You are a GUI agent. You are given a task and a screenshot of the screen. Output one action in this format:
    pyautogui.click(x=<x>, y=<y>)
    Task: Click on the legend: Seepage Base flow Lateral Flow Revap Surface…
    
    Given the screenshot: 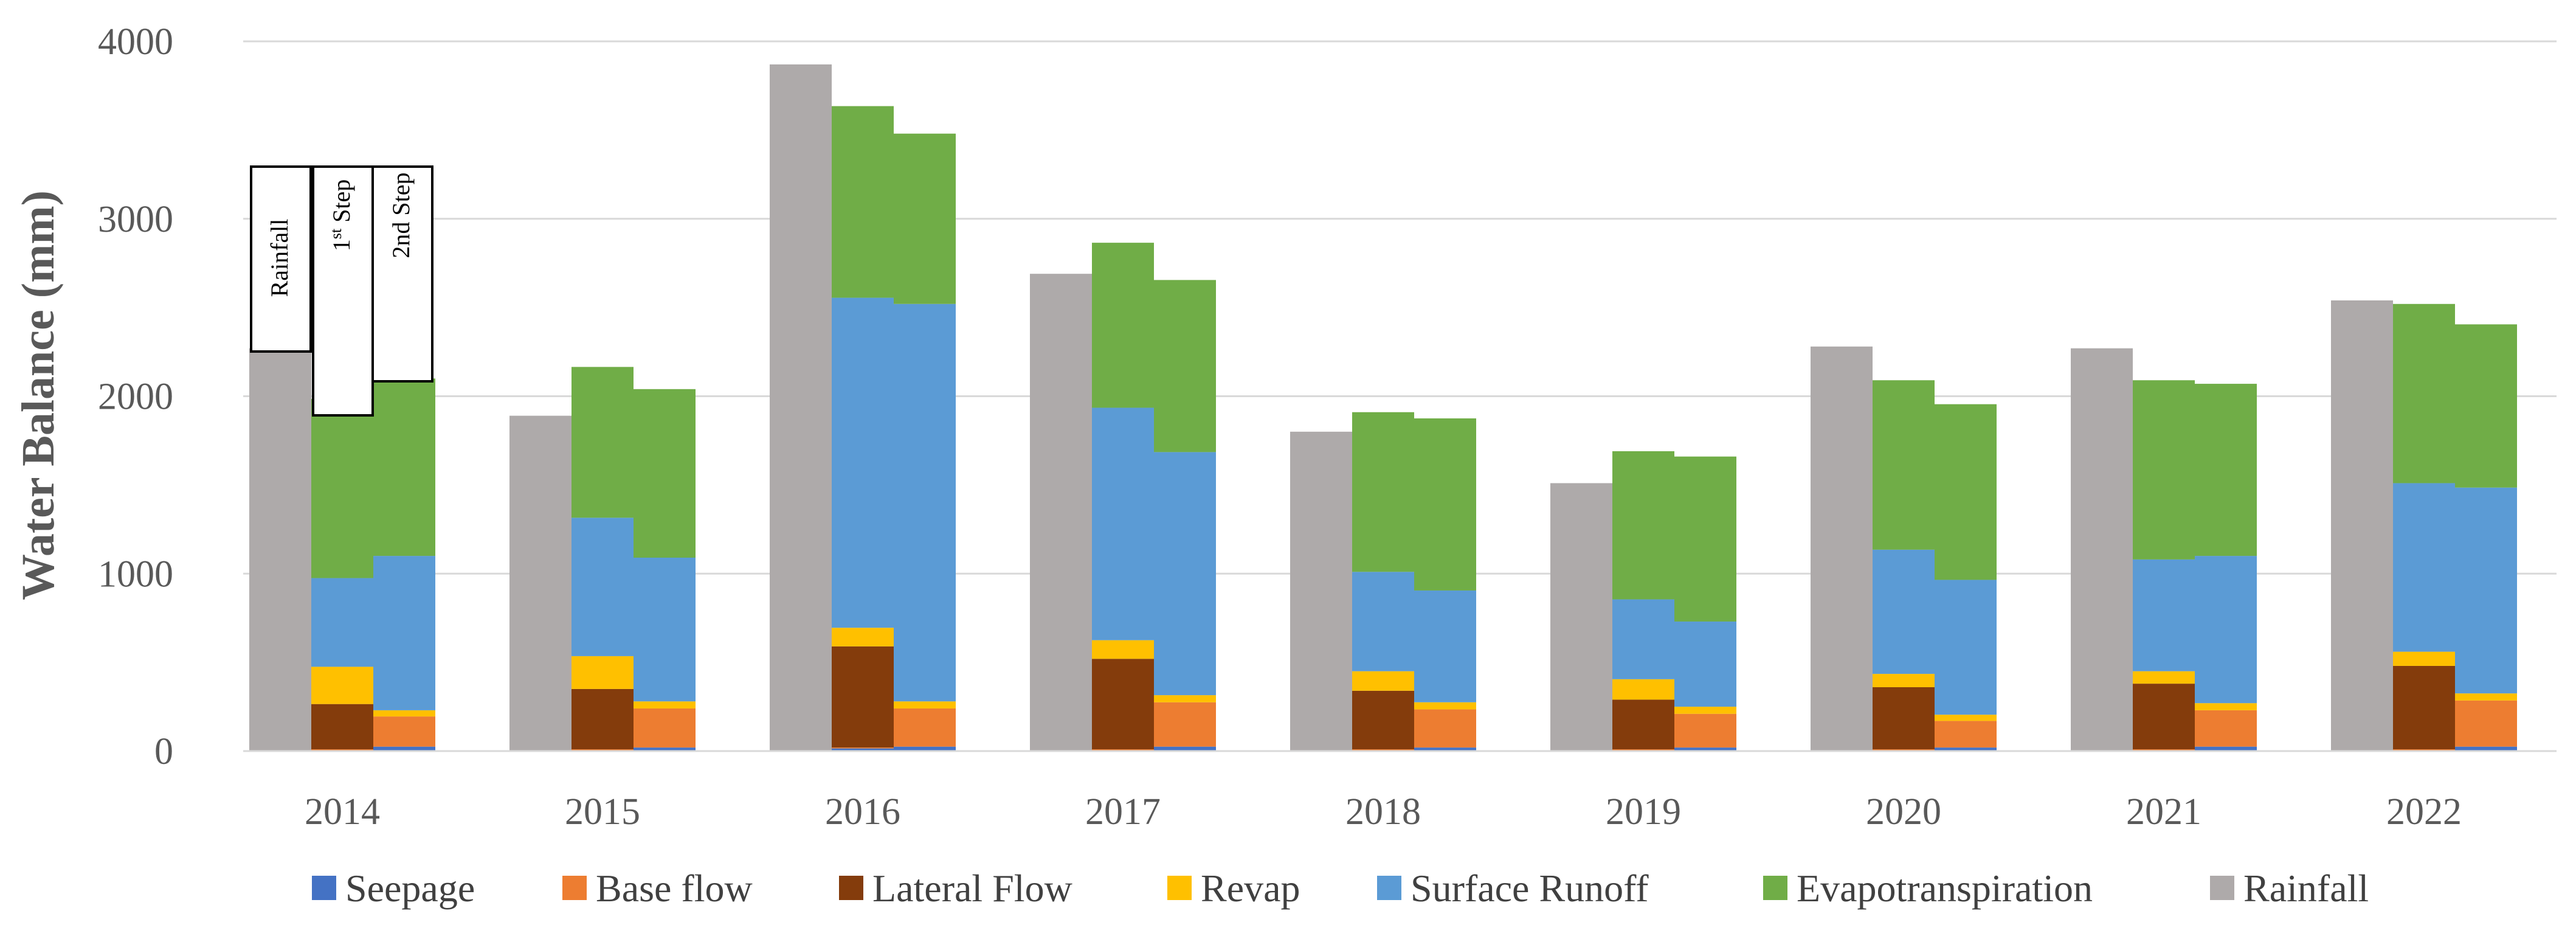 What is the action you would take?
    pyautogui.click(x=1340, y=889)
    